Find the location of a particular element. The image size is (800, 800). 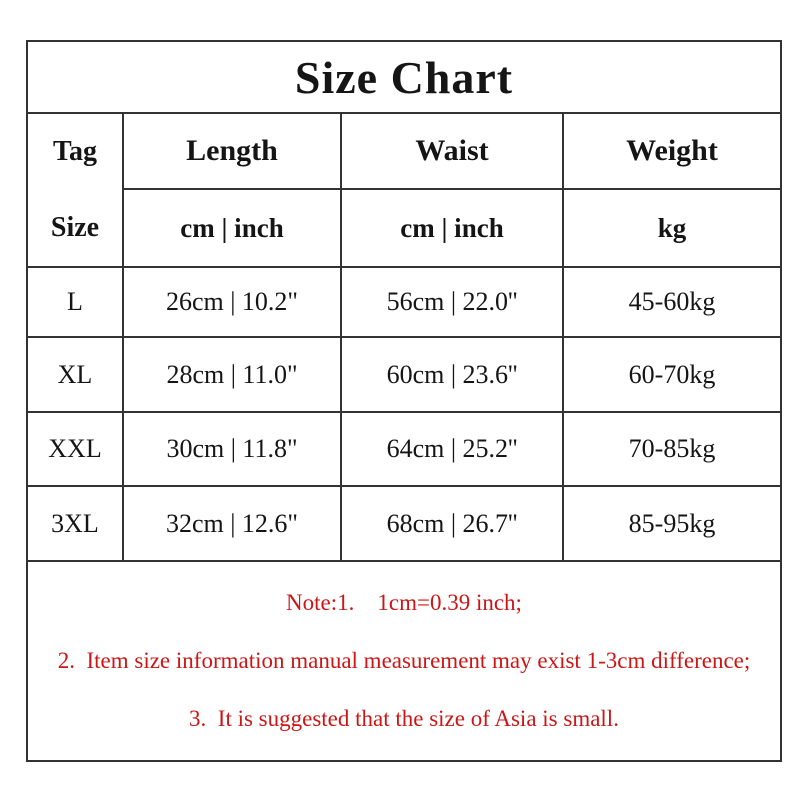

note-line-1: Note:1. 1cm=0.39 inch; is located at coordinates (404, 602).